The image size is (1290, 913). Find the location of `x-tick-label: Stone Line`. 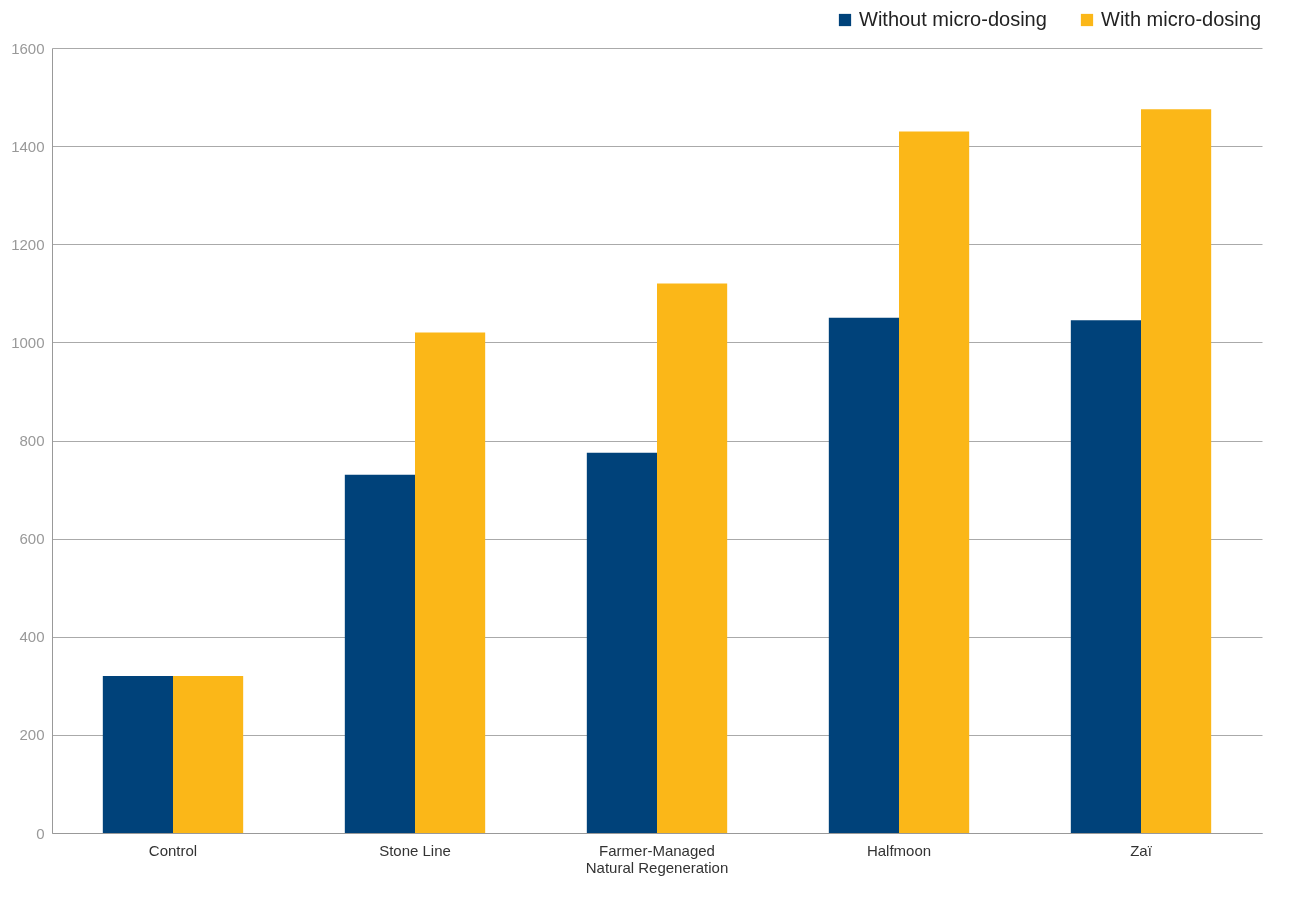

x-tick-label: Stone Line is located at coordinates (415, 850).